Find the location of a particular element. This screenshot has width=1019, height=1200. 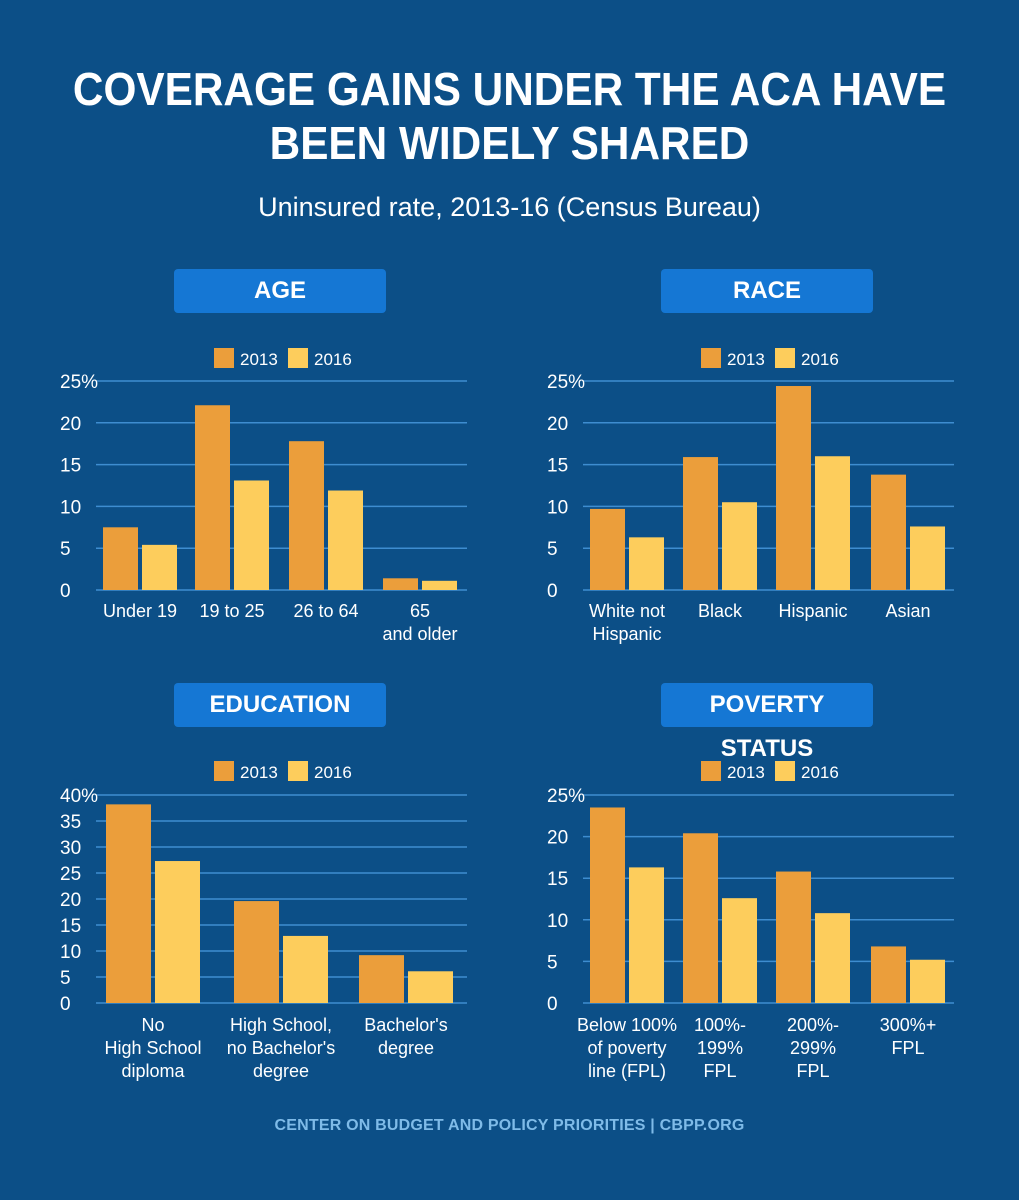

x-category-label: High School, no Bachelor's degree is located at coordinates (281, 1048).